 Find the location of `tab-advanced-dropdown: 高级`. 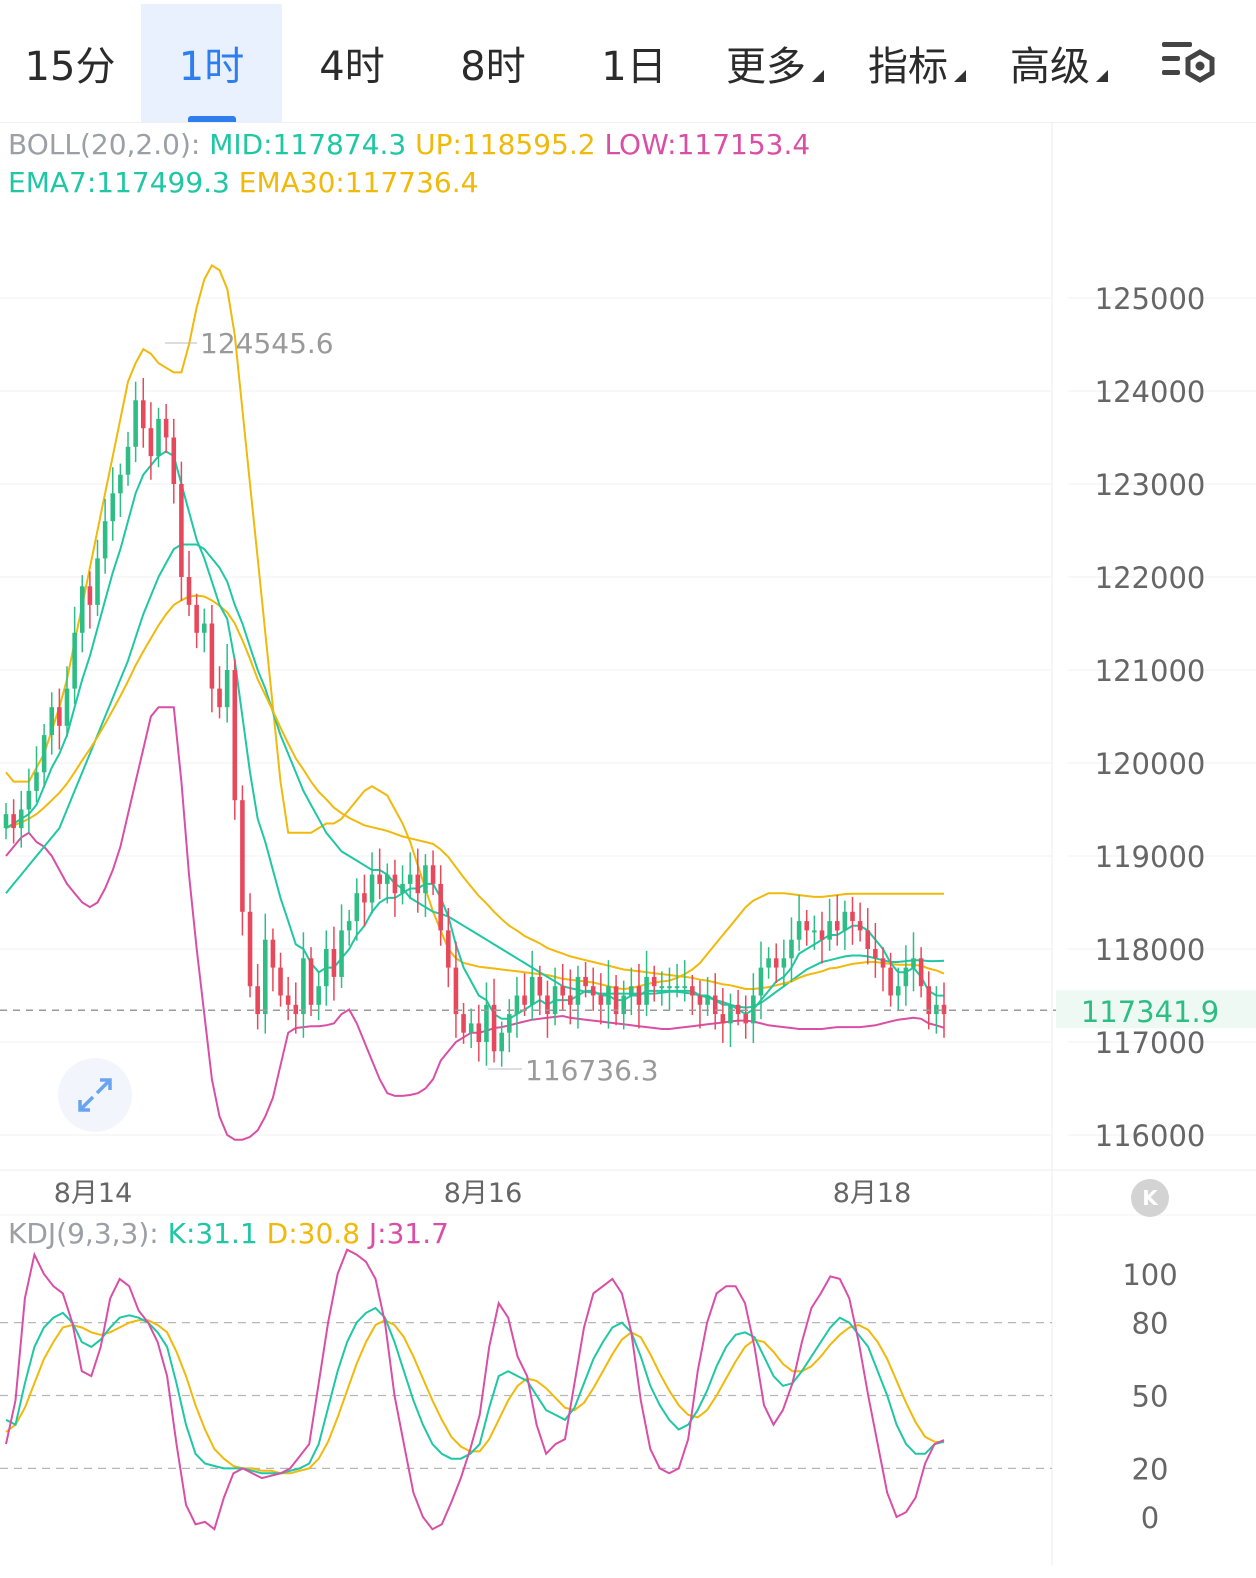

tab-advanced-dropdown: 高级 is located at coordinates (1059, 63).